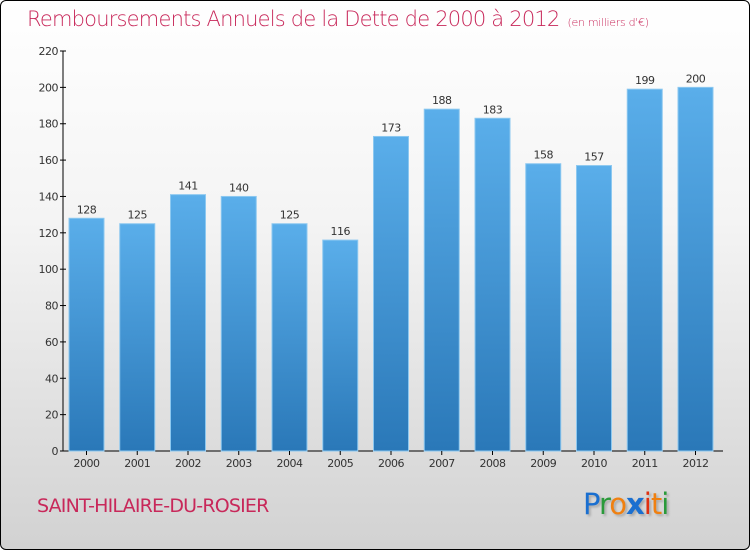  Describe the element at coordinates (543, 463) in the screenshot. I see `x-tick-label: 2009` at that location.